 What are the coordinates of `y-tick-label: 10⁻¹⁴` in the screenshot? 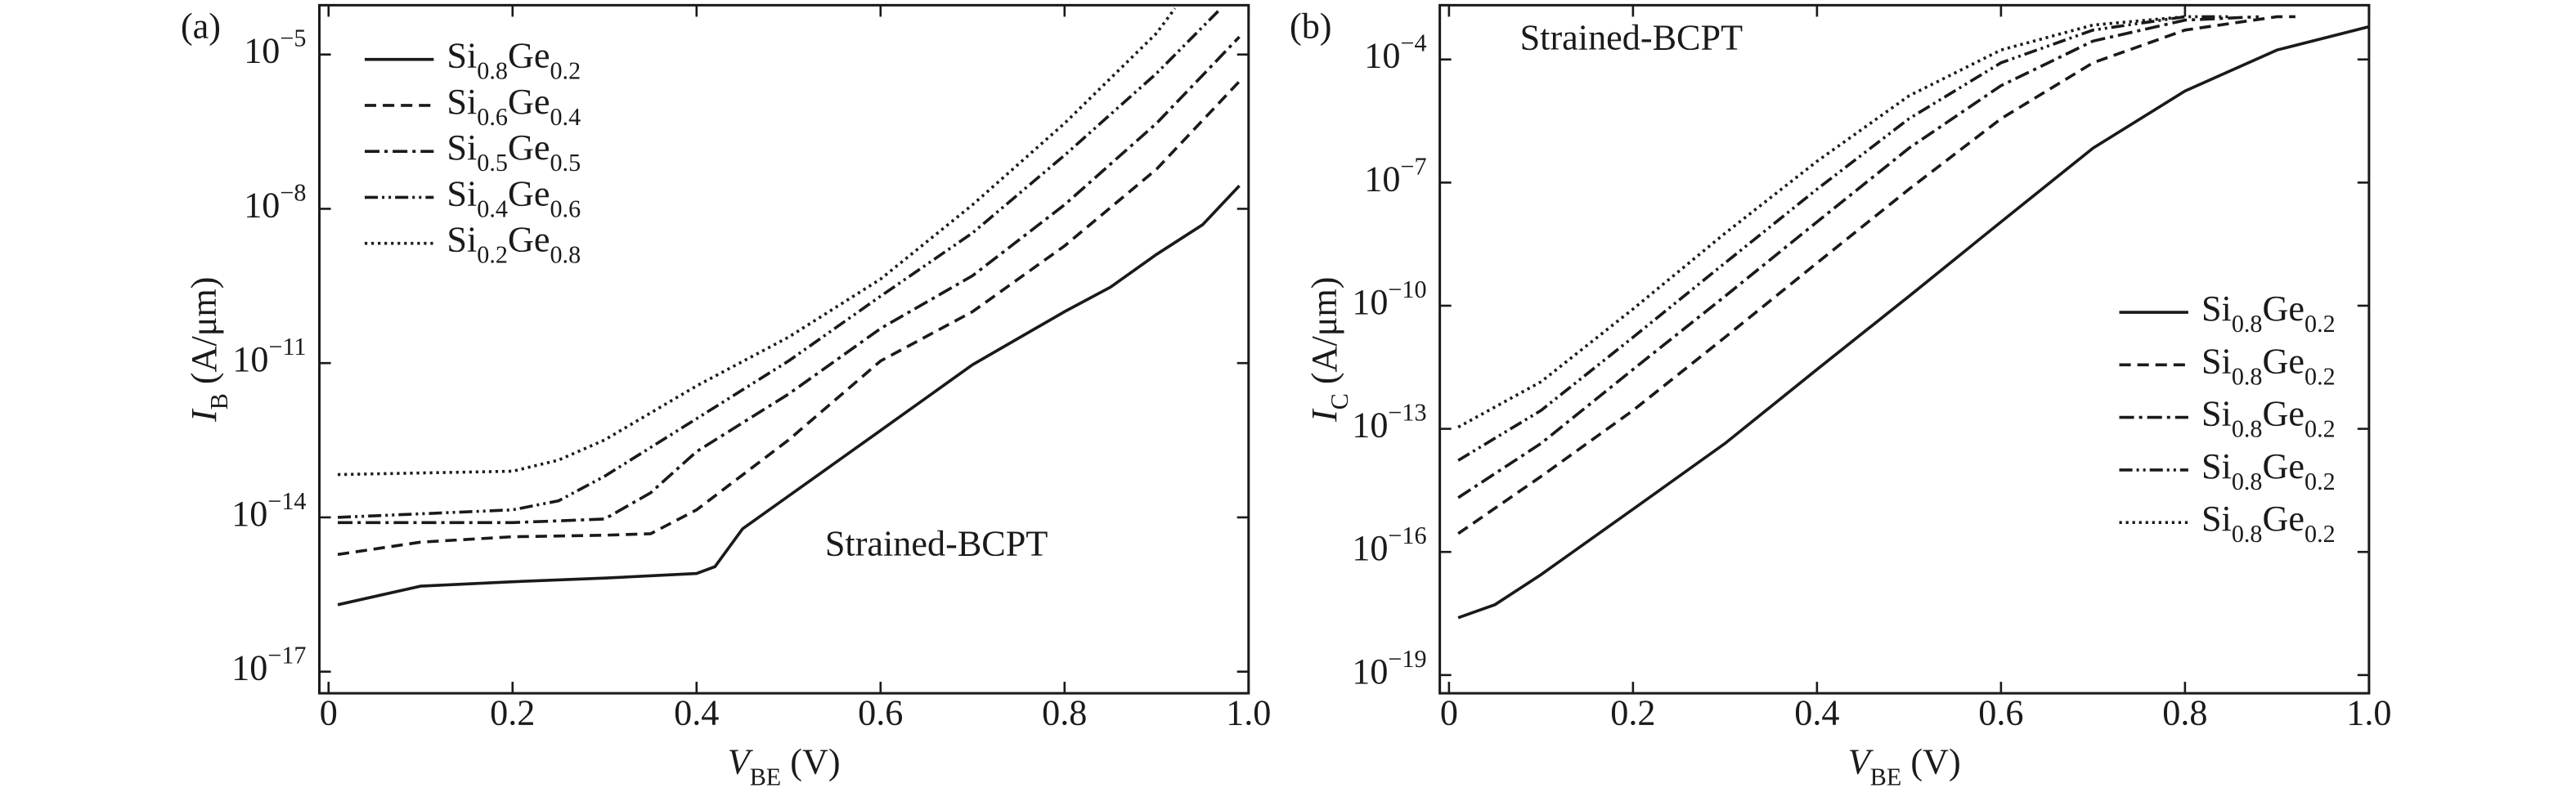 It's located at (268, 510).